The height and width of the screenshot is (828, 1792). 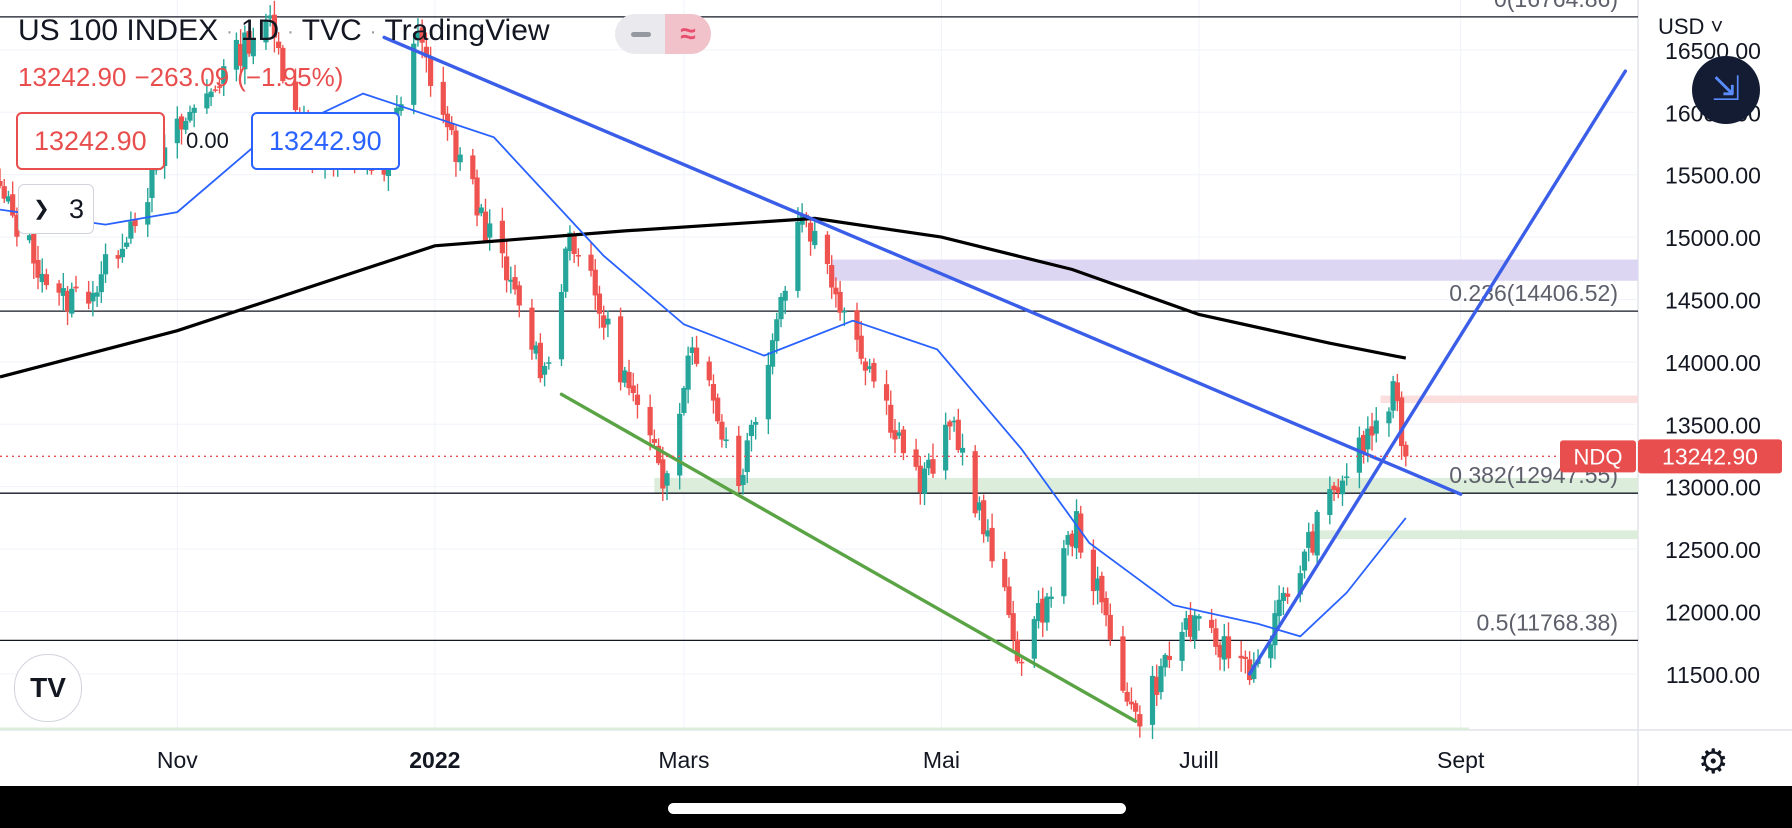 I want to click on gear-icon: ⚙, so click(x=1713, y=762).